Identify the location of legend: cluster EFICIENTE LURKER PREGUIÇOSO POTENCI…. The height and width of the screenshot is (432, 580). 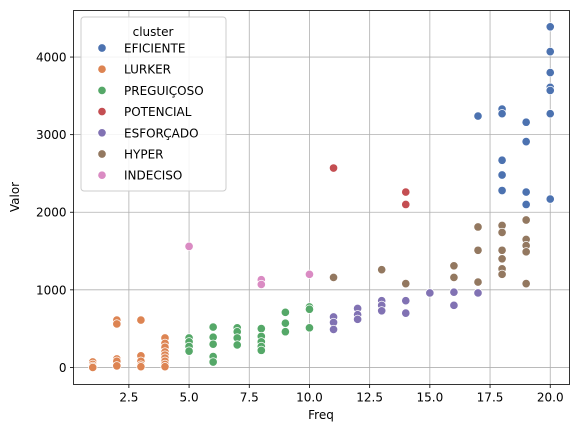
(153, 104).